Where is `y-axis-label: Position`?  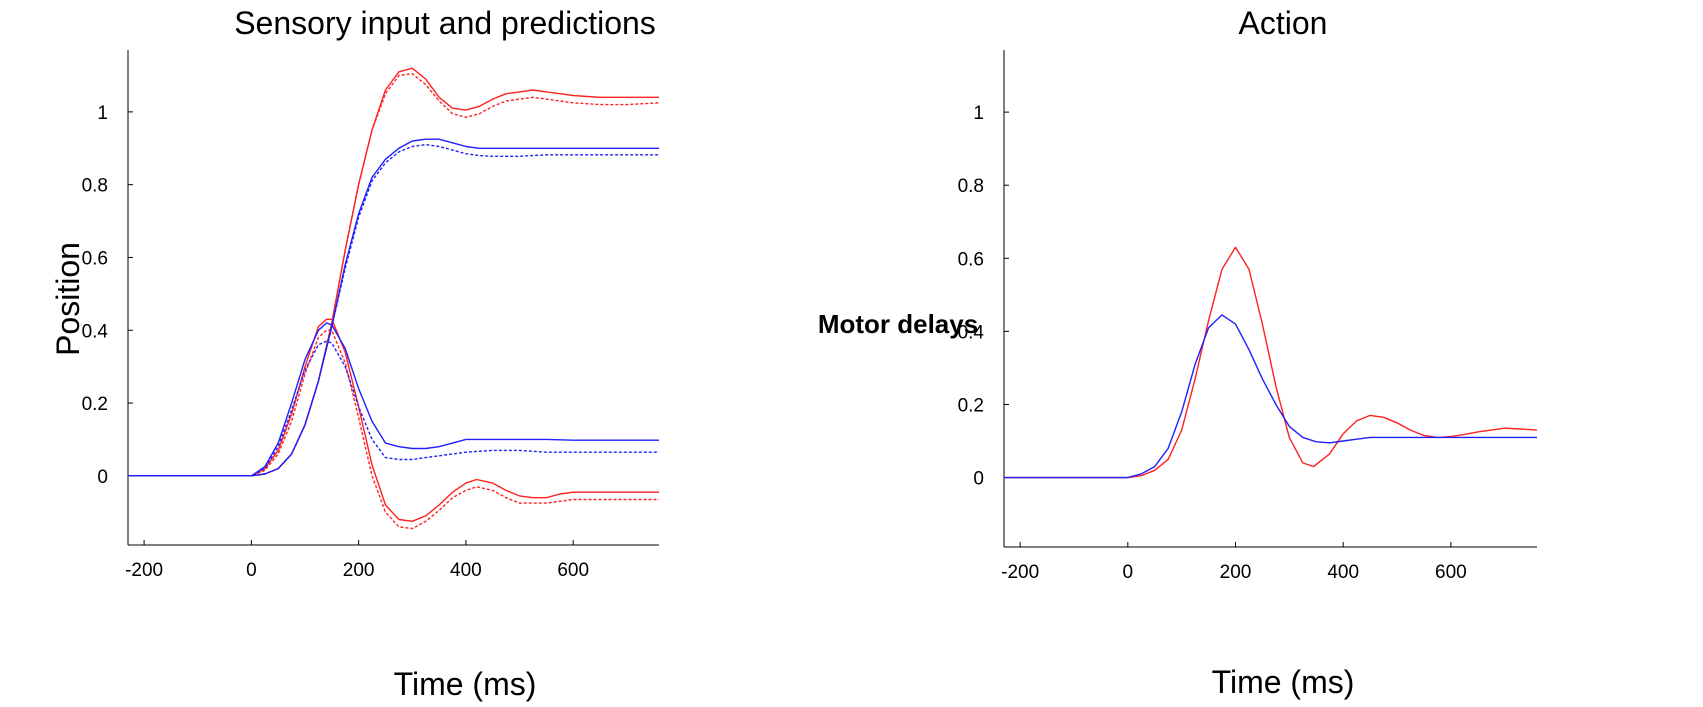 y-axis-label: Position is located at coordinates (68, 299).